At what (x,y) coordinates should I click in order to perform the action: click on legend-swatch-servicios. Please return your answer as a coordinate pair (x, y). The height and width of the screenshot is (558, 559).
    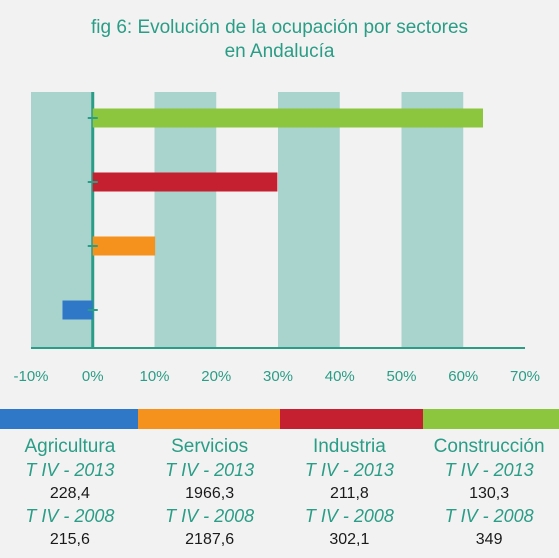
    Looking at the image, I should click on (209, 419).